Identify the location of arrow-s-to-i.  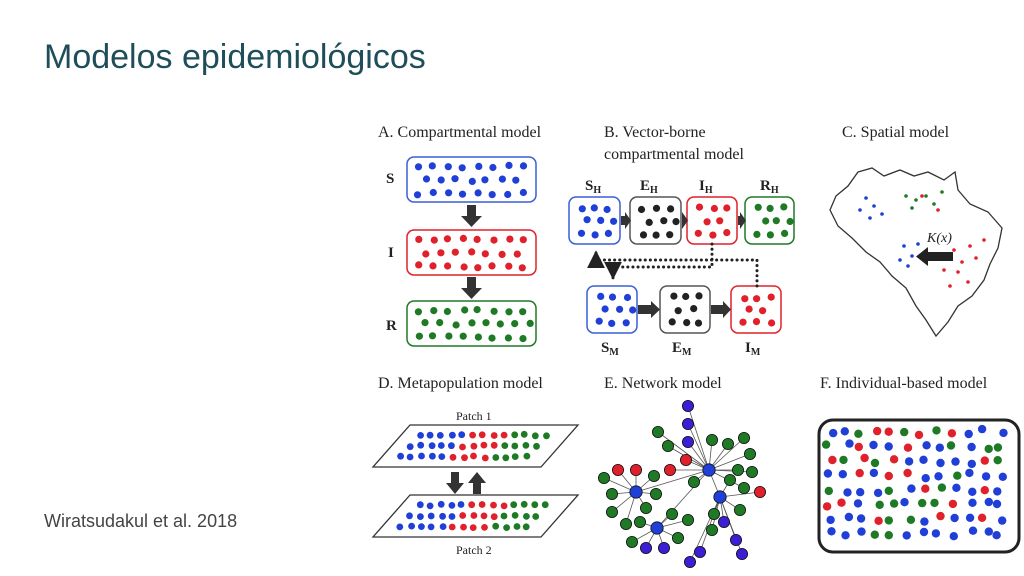
(471, 211).